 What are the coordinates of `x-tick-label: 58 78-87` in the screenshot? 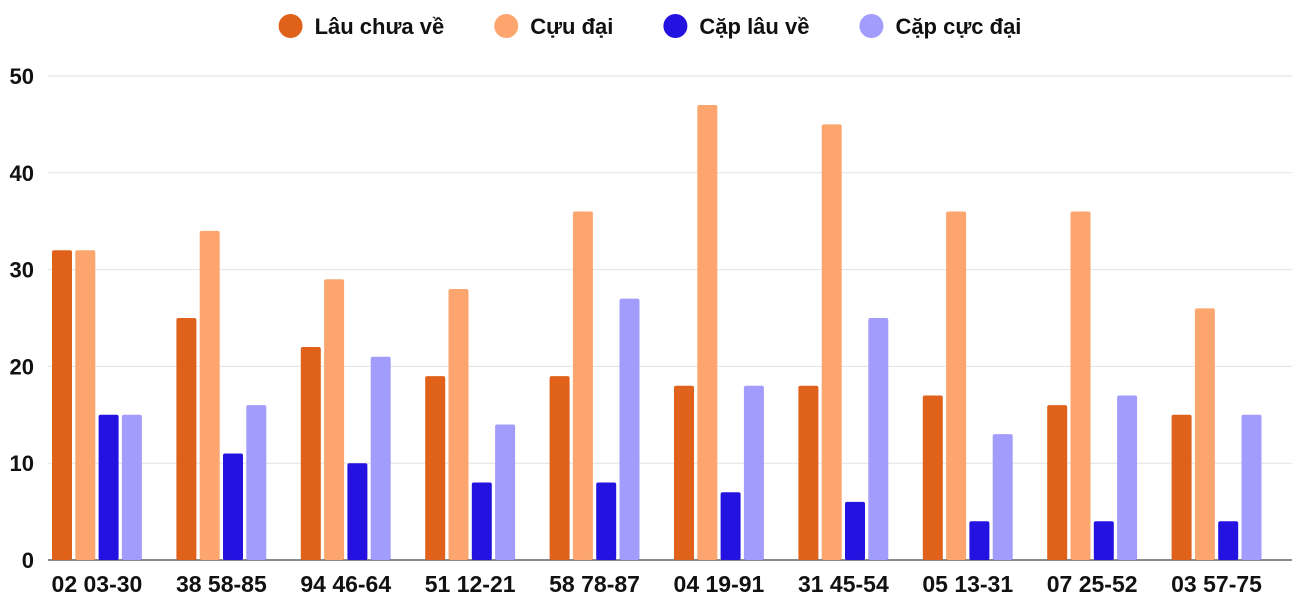 It's located at (594, 584).